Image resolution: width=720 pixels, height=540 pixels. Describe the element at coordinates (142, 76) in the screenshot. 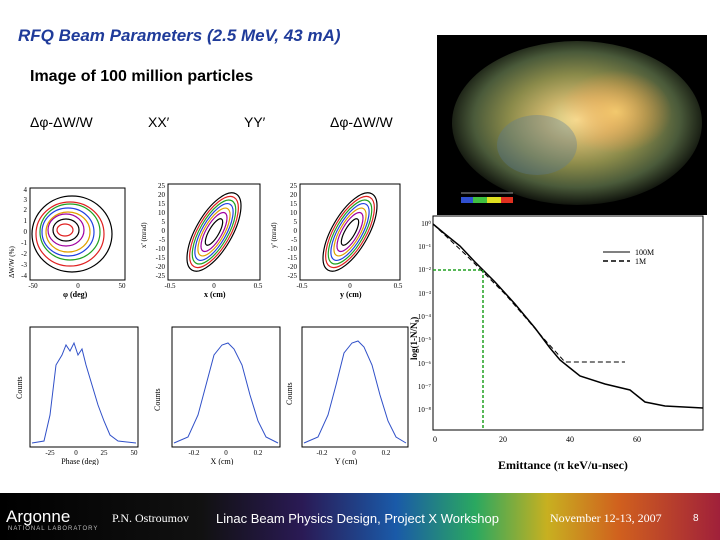

I see `slide-subtitle: Image of 100 million particles` at that location.